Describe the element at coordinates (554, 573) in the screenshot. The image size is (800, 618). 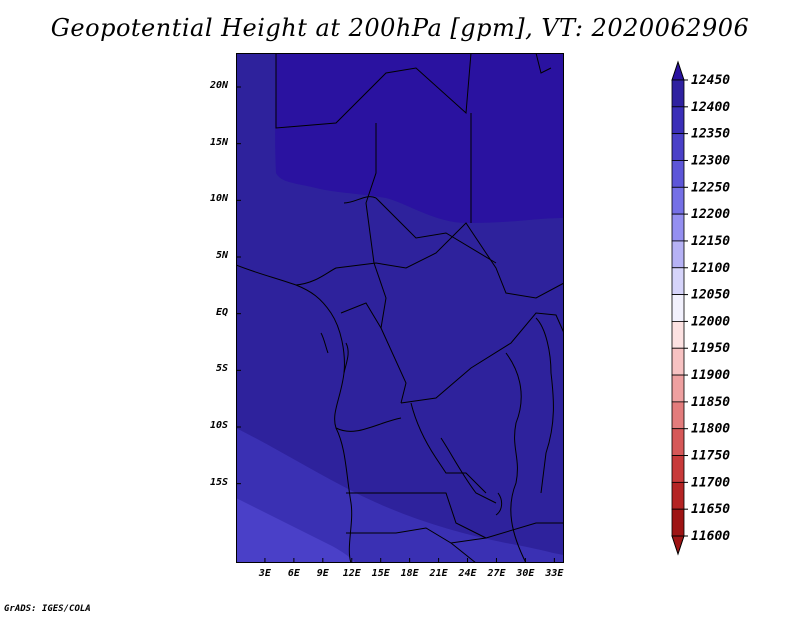
I see `lon-tick-label: 33E` at that location.